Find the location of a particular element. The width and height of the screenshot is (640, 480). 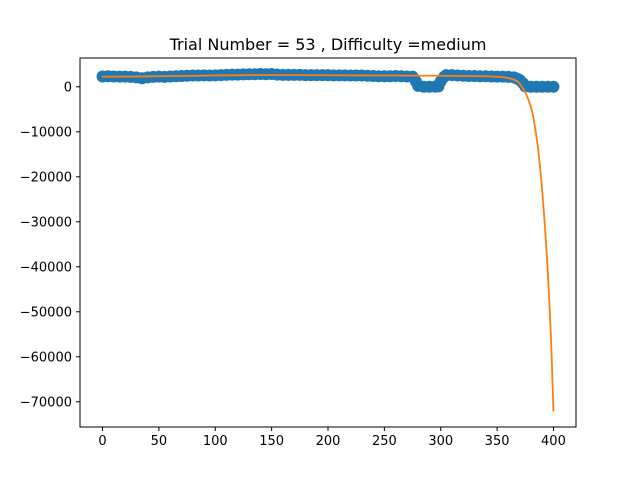

x-axis: 0 50 100 150 200 250 300 350 400 is located at coordinates (332, 438).